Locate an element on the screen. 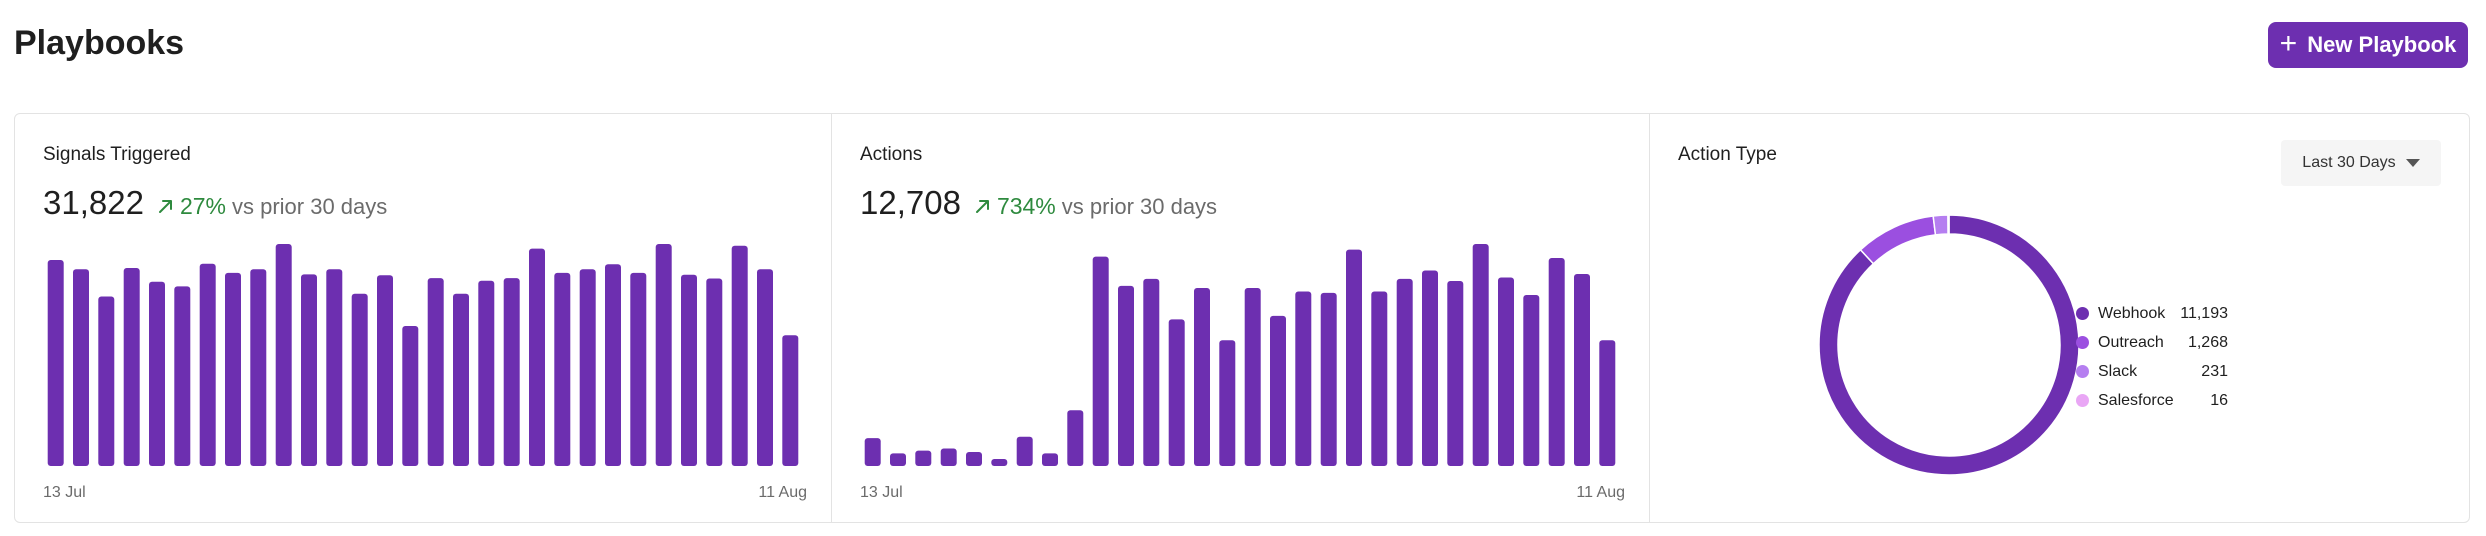 The image size is (2486, 536). chevron-down-icon is located at coordinates (2412, 163).